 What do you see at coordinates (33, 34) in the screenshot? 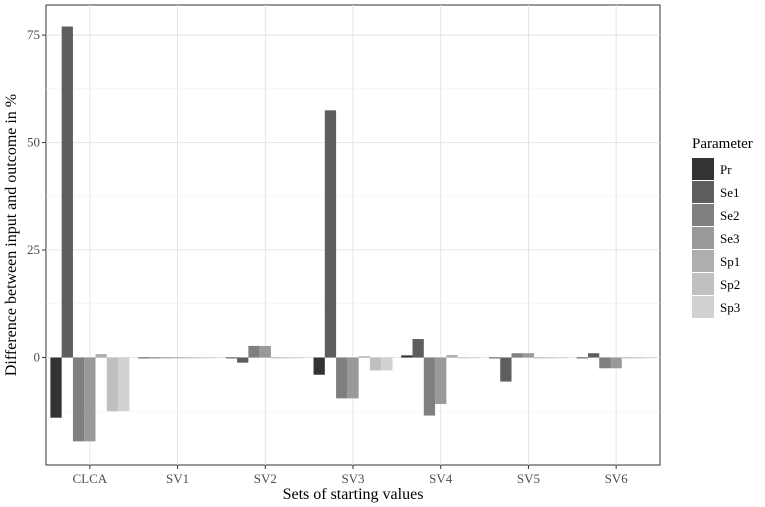
I see `y-tick-label: 75` at bounding box center [33, 34].